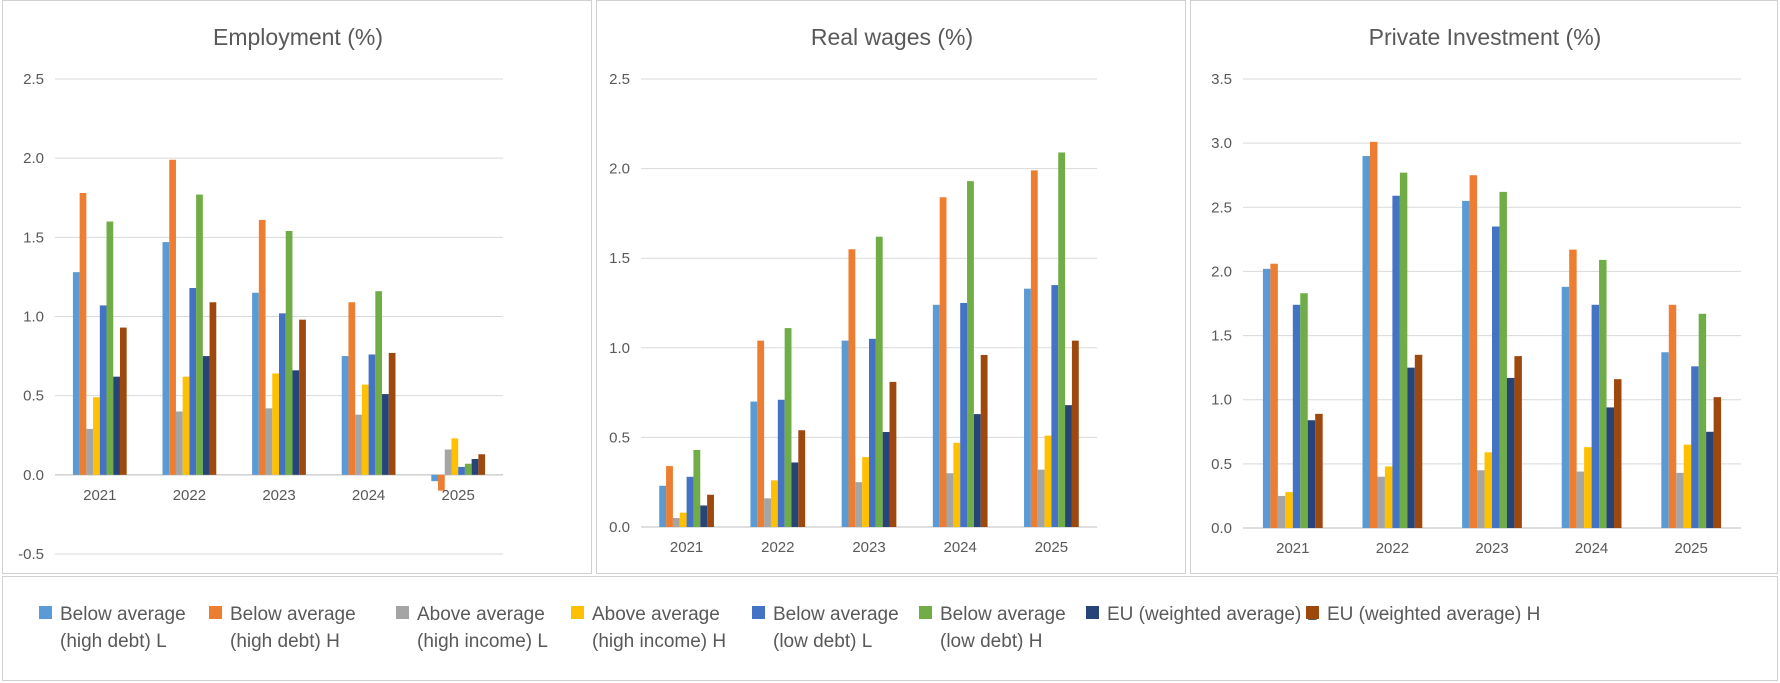 The height and width of the screenshot is (683, 1780). I want to click on legend-label: Below average (low debt) L, so click(836, 628).